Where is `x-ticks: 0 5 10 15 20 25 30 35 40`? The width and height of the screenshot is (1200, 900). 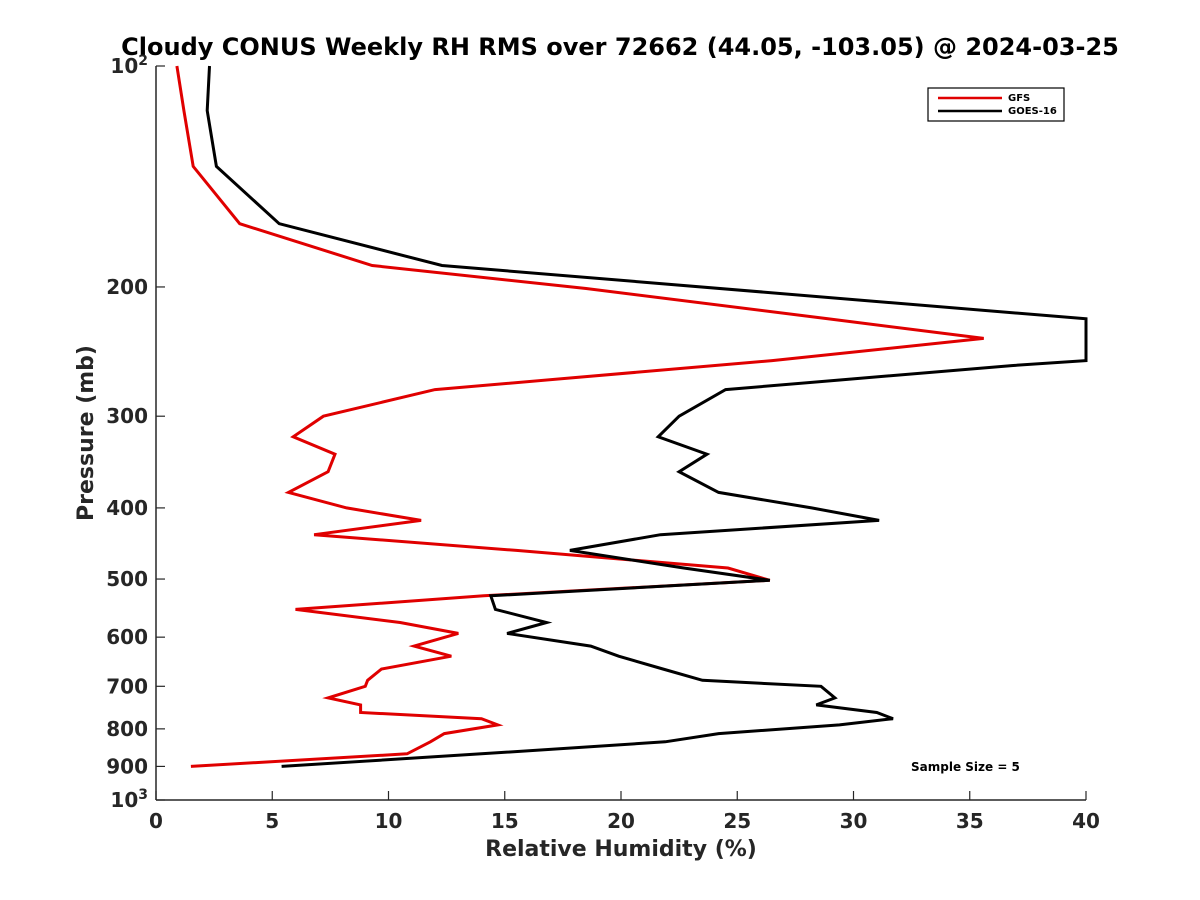 x-ticks: 0 5 10 15 20 25 30 35 40 is located at coordinates (624, 812).